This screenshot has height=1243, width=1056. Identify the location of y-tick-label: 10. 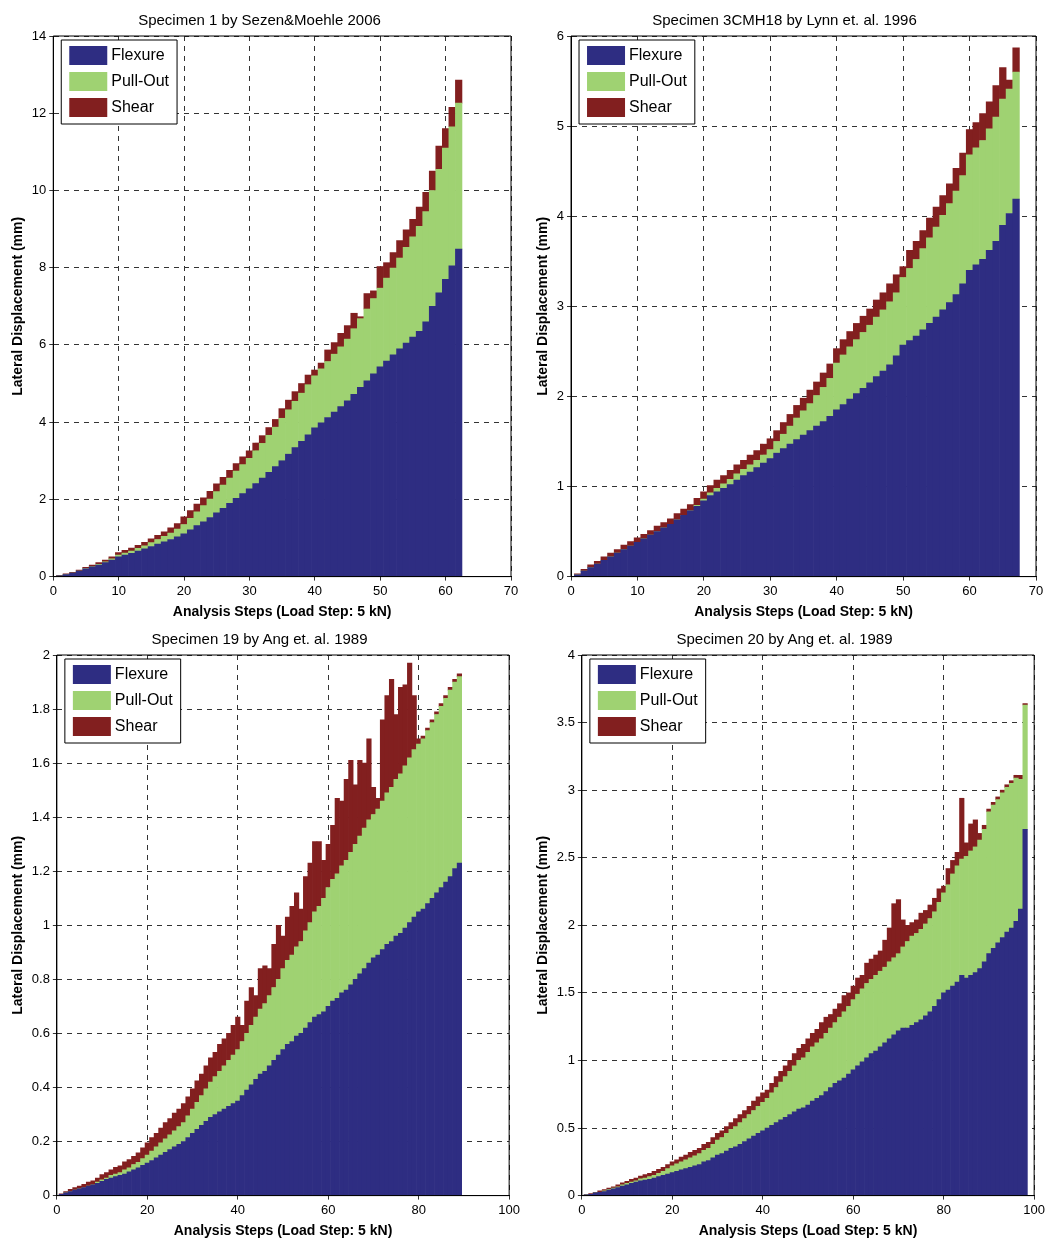
(39, 190).